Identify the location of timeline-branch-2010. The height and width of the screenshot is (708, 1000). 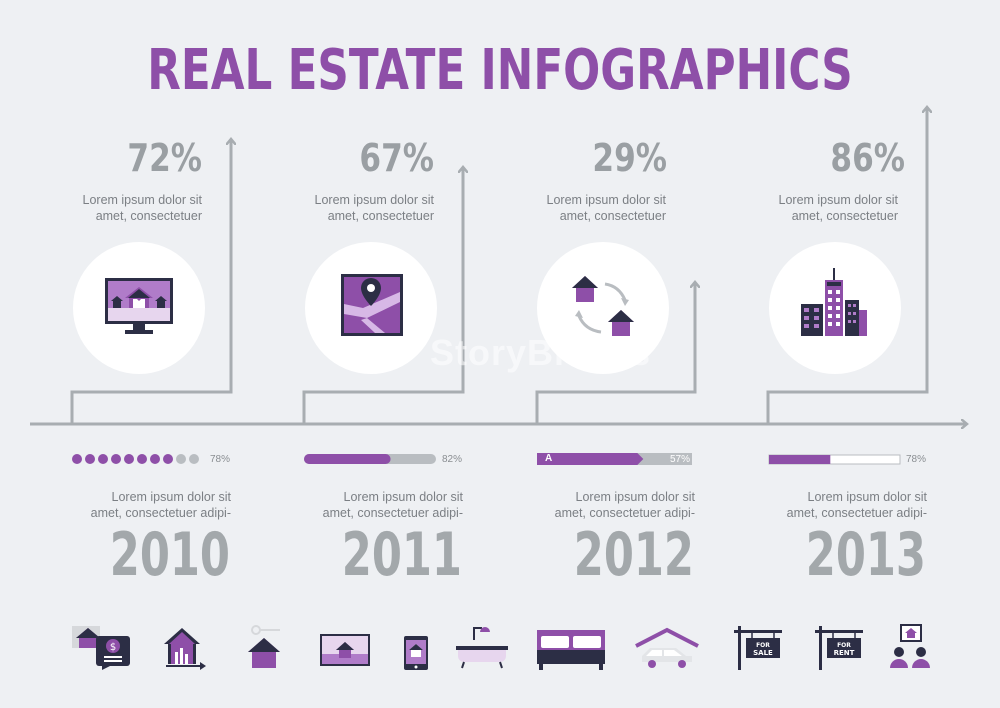
(150, 282).